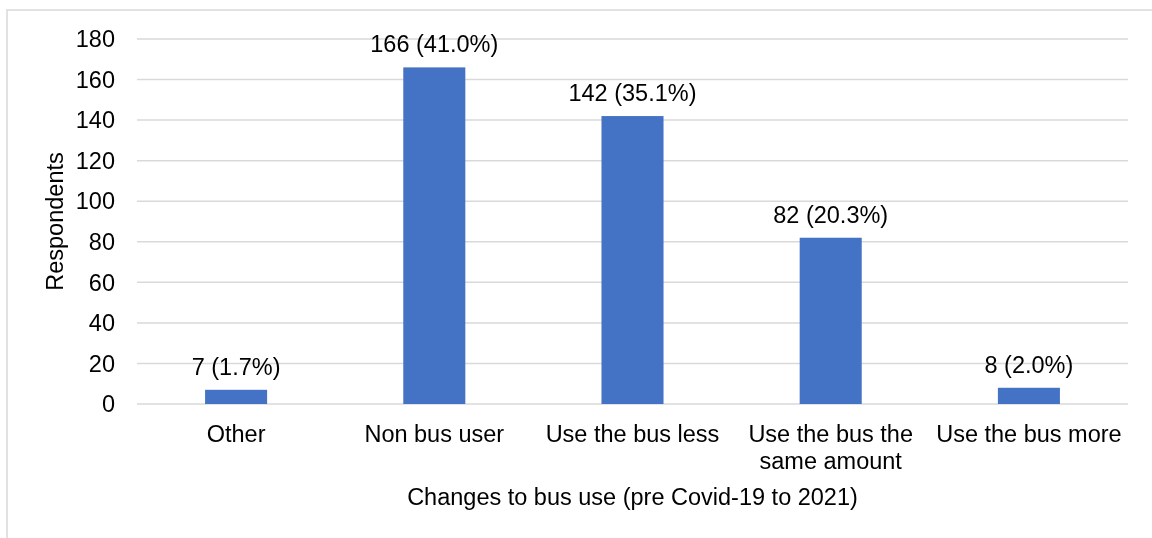  Describe the element at coordinates (95, 120) in the screenshot. I see `y-tick-label: 140` at that location.